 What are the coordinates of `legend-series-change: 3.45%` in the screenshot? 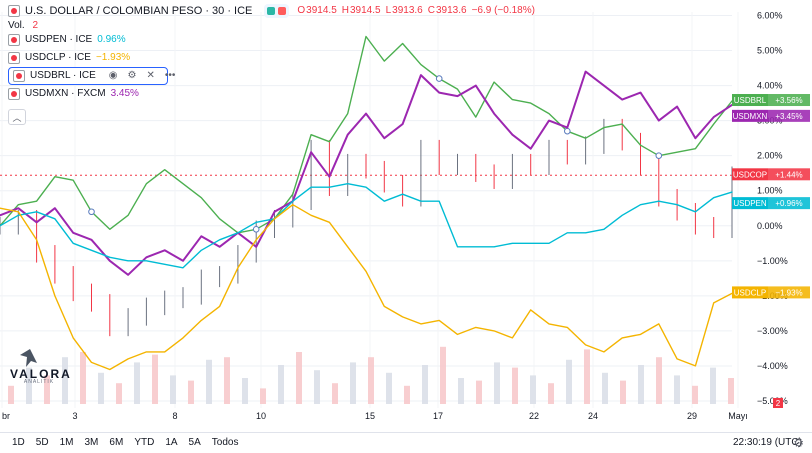 It's located at (124, 93).